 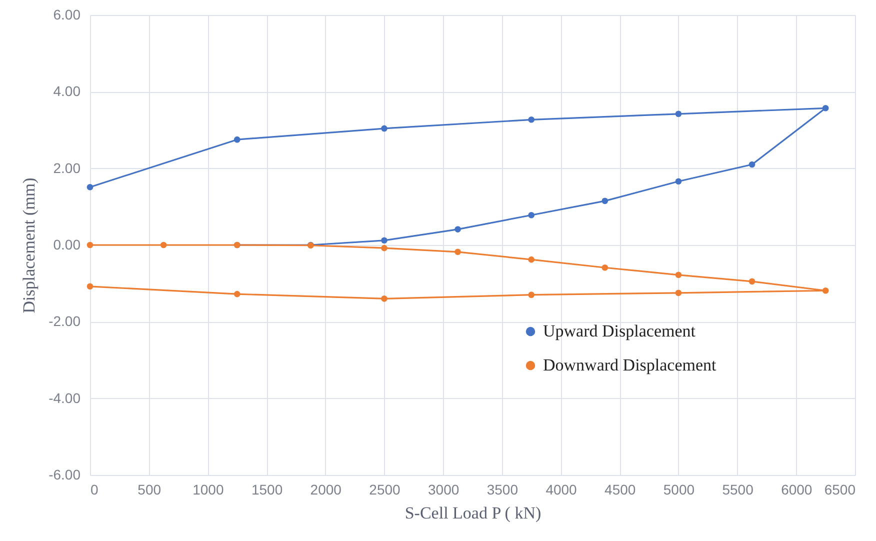 What do you see at coordinates (620, 490) in the screenshot?
I see `x-tick-label: 4500` at bounding box center [620, 490].